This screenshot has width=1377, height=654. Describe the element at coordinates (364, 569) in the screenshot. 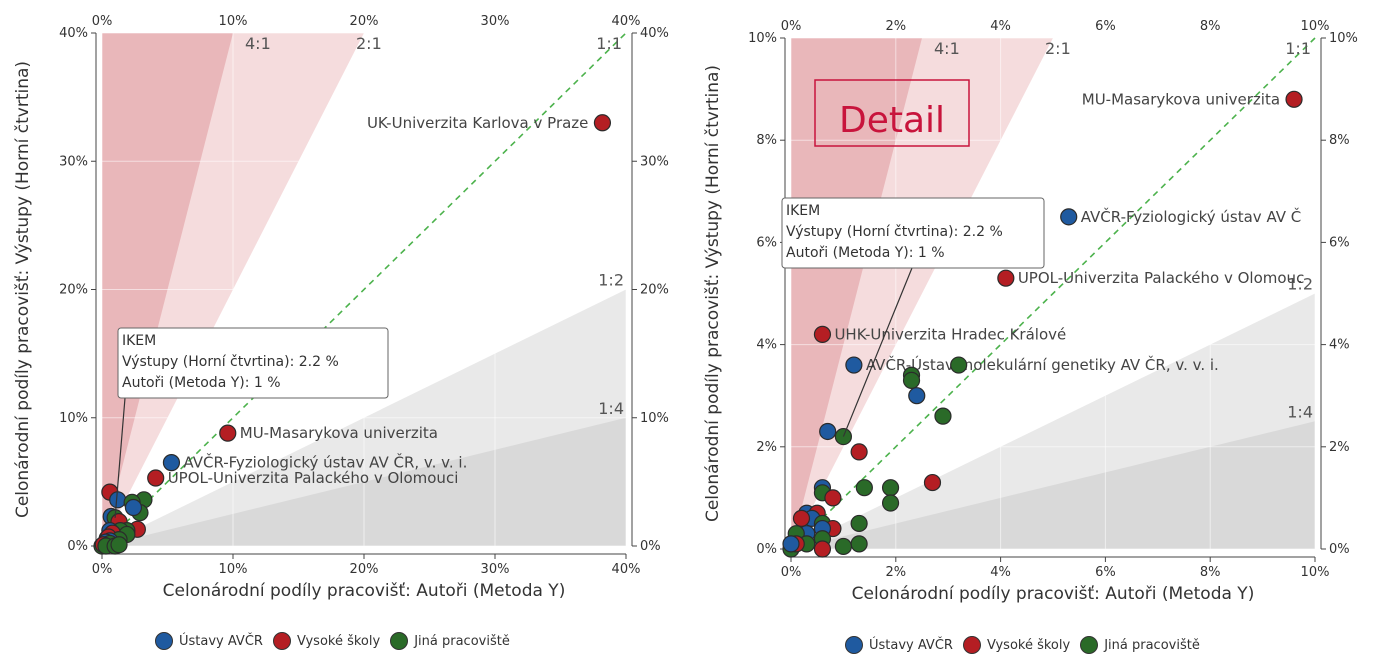

I see `x-tick-label-bottom: 20%` at that location.